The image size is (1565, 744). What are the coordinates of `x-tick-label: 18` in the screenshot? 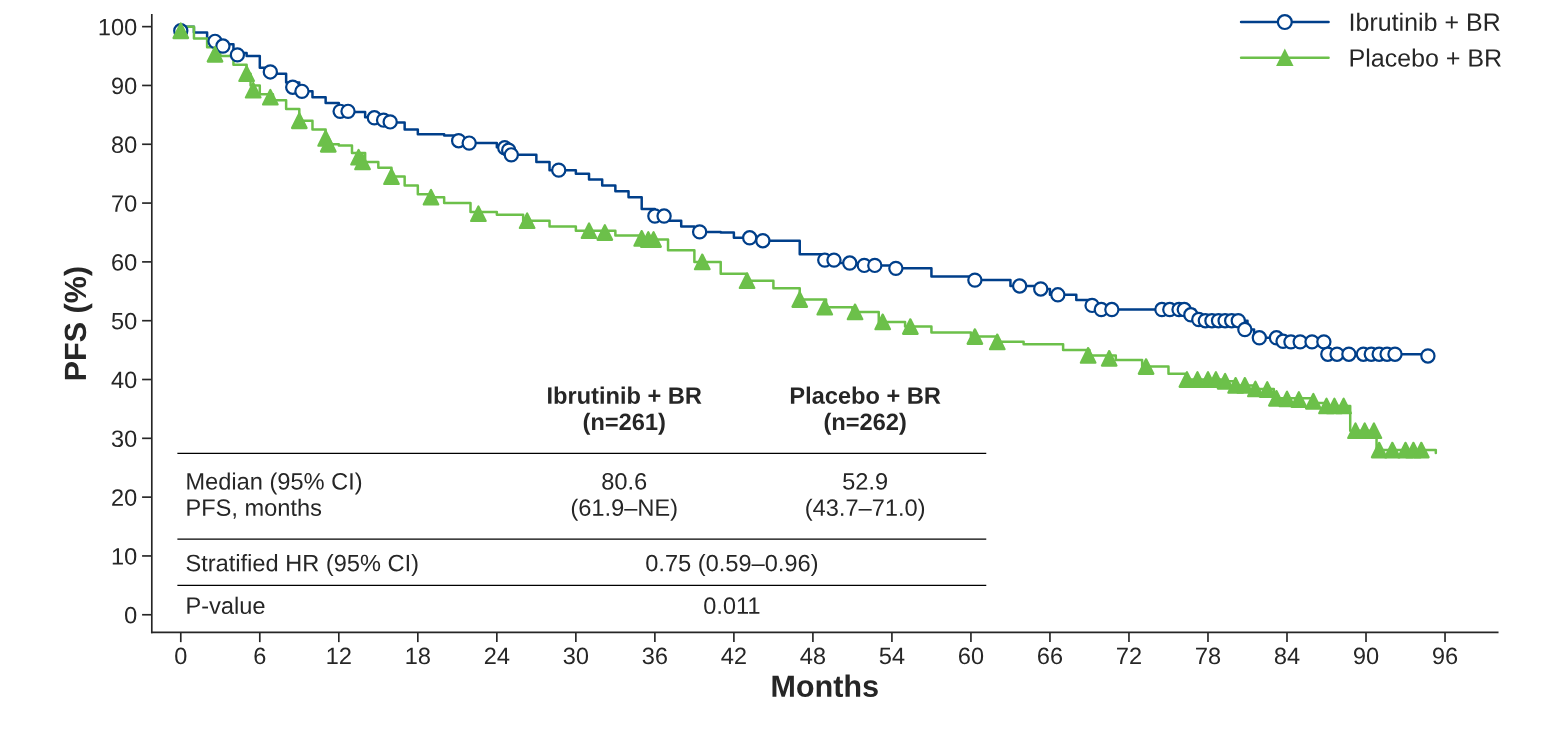 It's located at (418, 656).